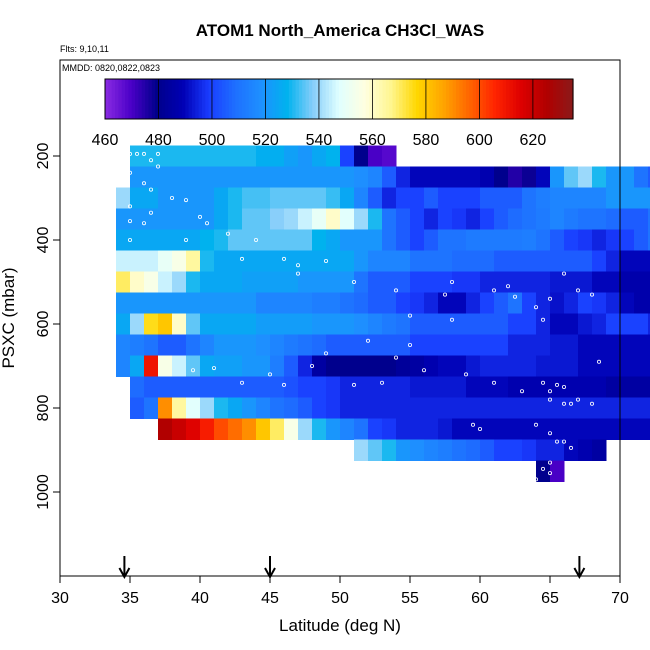  I want to click on flight-marker-arrowhead, so click(579, 573).